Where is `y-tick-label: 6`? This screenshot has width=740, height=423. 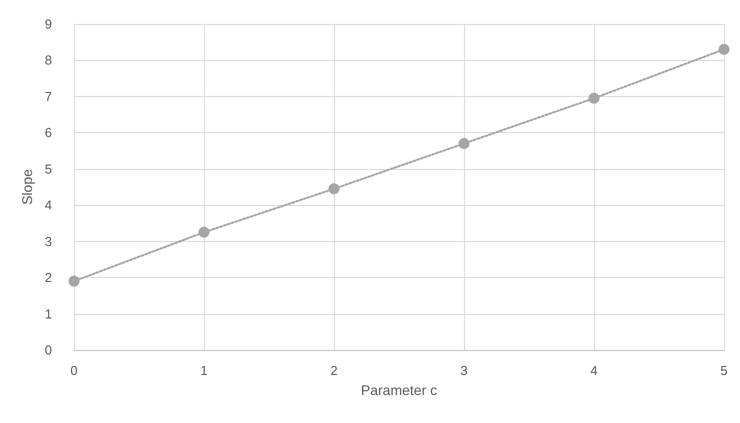 y-tick-label: 6 is located at coordinates (48, 132).